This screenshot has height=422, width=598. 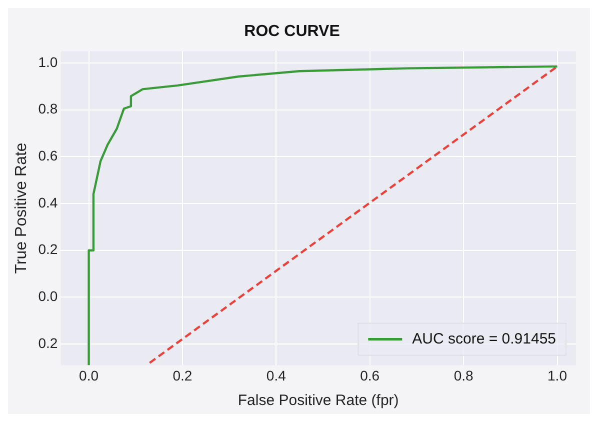 What do you see at coordinates (48, 108) in the screenshot?
I see `y-tick-label: 0.8` at bounding box center [48, 108].